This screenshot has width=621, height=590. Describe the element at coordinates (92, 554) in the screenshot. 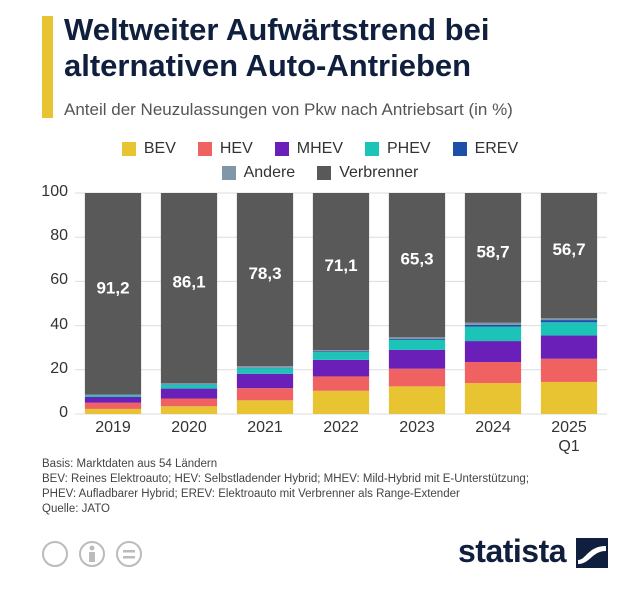

I see `license-icons` at that location.